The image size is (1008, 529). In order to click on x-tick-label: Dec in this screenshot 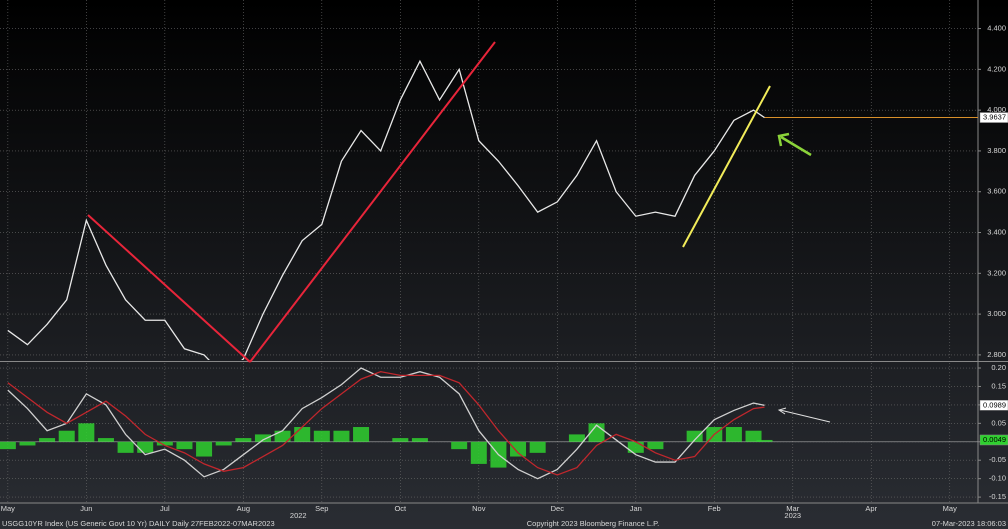, I will do `click(558, 508)`.